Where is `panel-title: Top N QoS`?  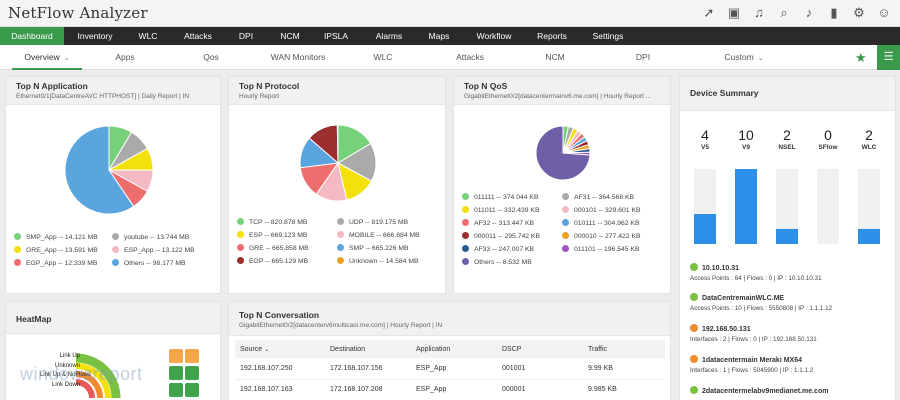 panel-title: Top N QoS is located at coordinates (486, 86).